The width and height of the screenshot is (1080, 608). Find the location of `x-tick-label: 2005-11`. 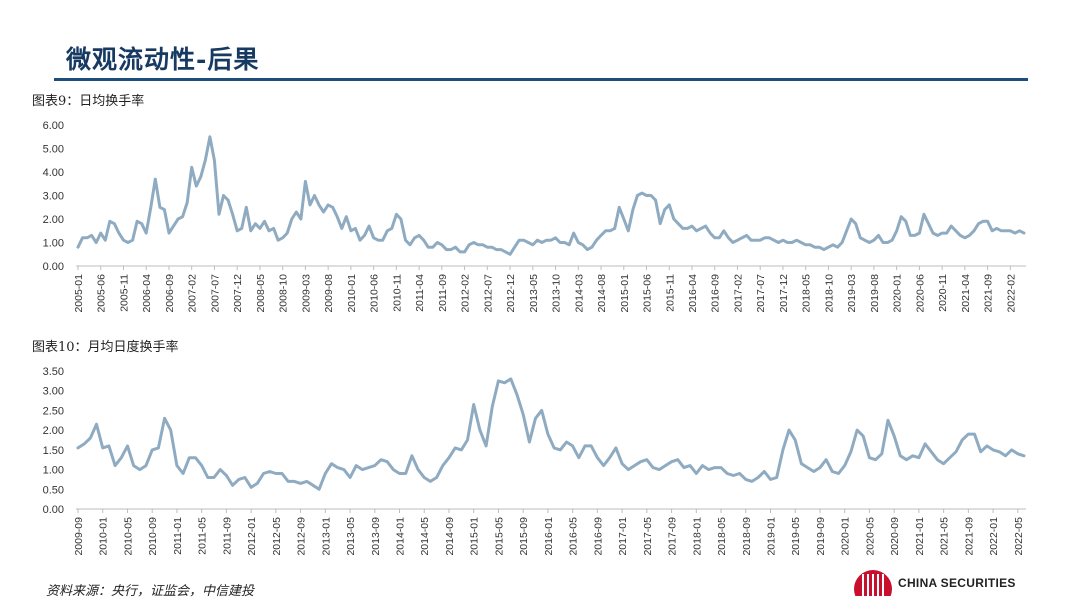

x-tick-label: 2005-11 is located at coordinates (124, 293).